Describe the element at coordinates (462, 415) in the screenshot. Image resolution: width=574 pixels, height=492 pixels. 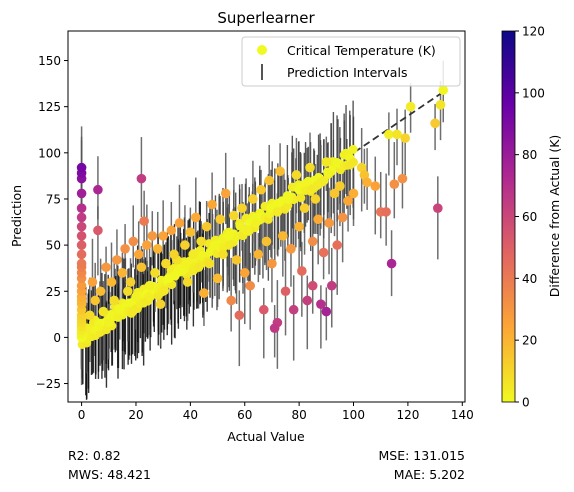
I see `x-tick-label: 140` at that location.